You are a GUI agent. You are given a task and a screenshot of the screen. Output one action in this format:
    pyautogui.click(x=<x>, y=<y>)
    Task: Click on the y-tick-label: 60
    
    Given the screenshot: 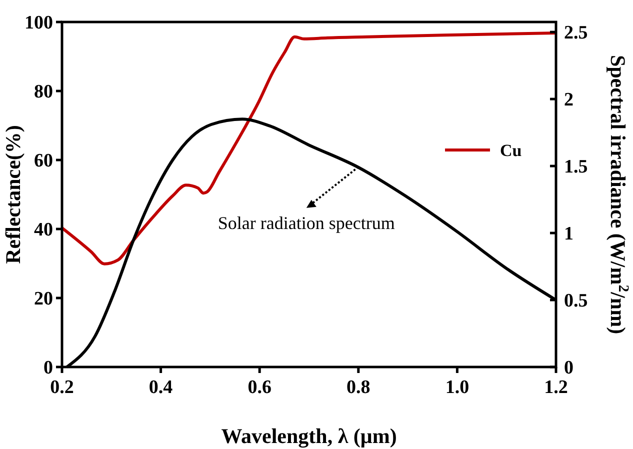 What is the action you would take?
    pyautogui.click(x=43, y=161)
    